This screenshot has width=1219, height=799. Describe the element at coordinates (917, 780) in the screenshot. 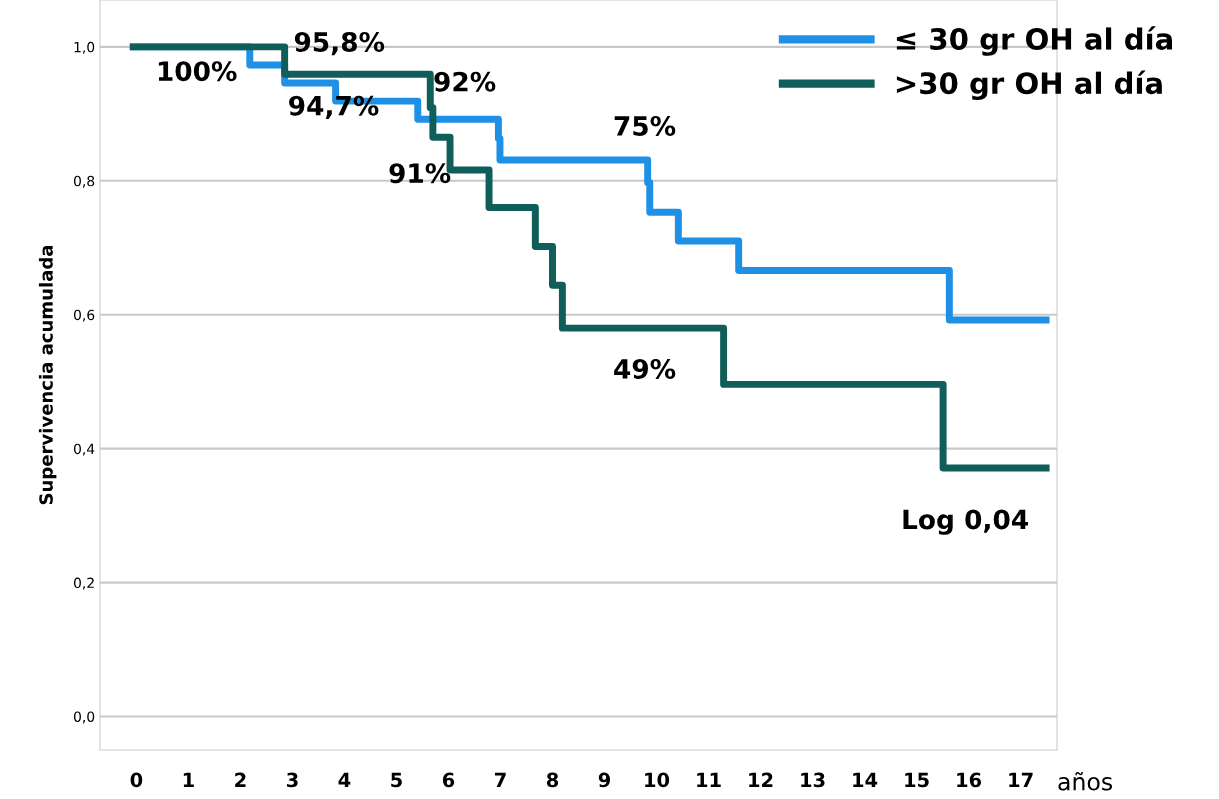

I see `x-tick-label: 15` at that location.